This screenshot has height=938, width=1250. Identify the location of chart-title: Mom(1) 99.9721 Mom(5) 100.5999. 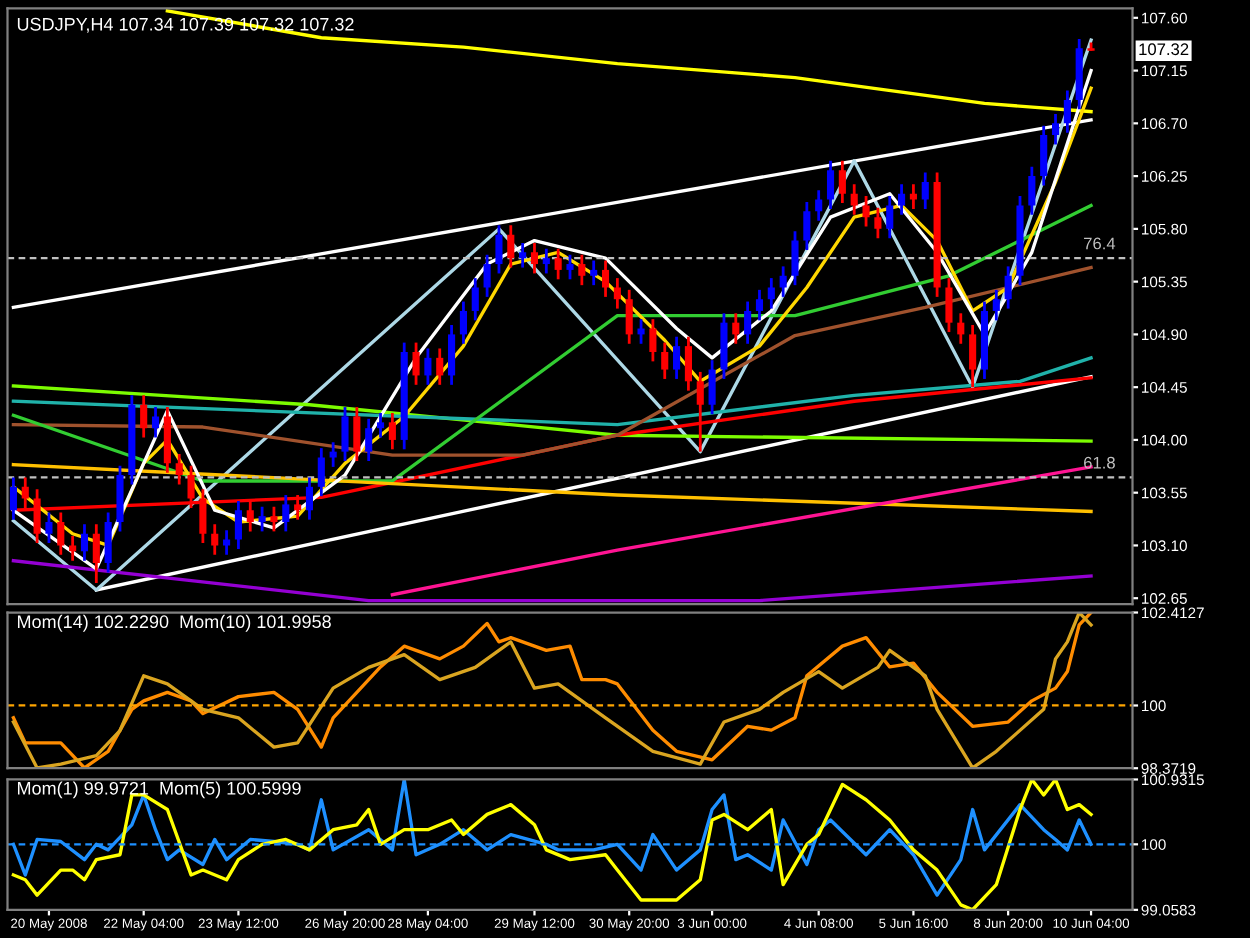
(159, 790).